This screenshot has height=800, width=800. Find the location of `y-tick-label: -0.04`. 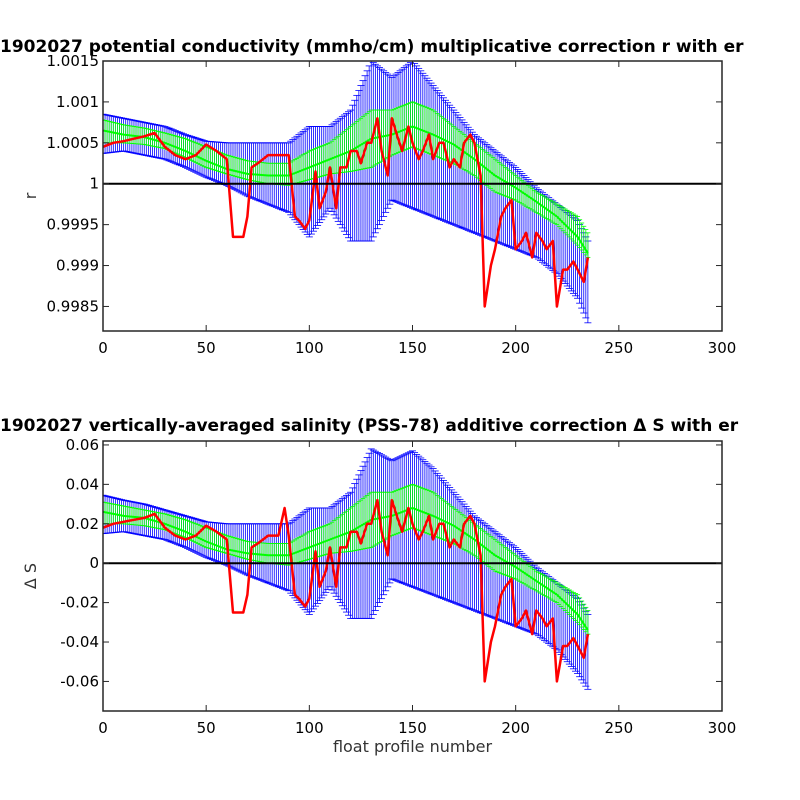

y-tick-label: -0.04 is located at coordinates (79, 642).